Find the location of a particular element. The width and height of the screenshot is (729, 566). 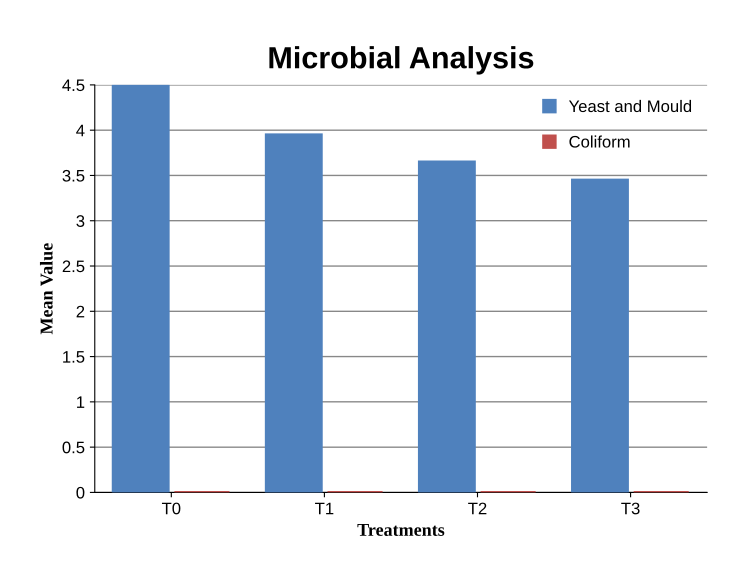

y-tick-label: 4 is located at coordinates (80, 130).